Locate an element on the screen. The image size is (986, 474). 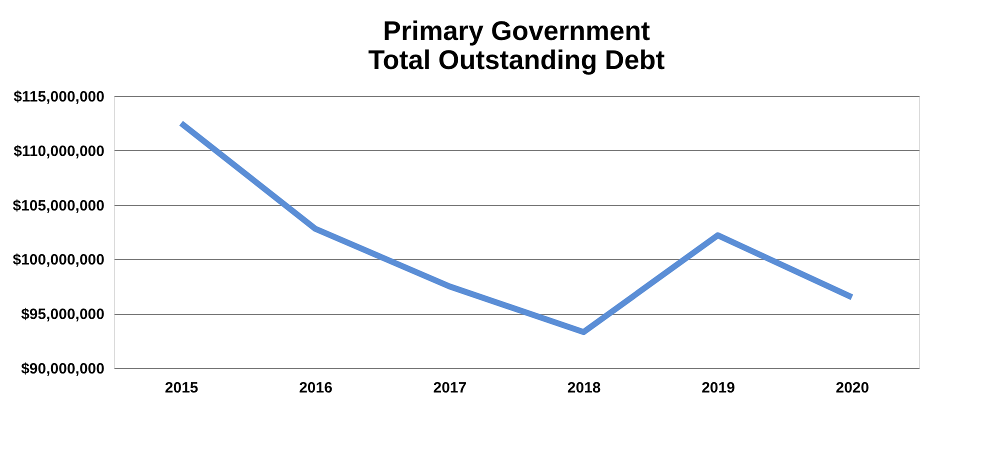
y-tick-label: $90,000,000 is located at coordinates (62, 369).